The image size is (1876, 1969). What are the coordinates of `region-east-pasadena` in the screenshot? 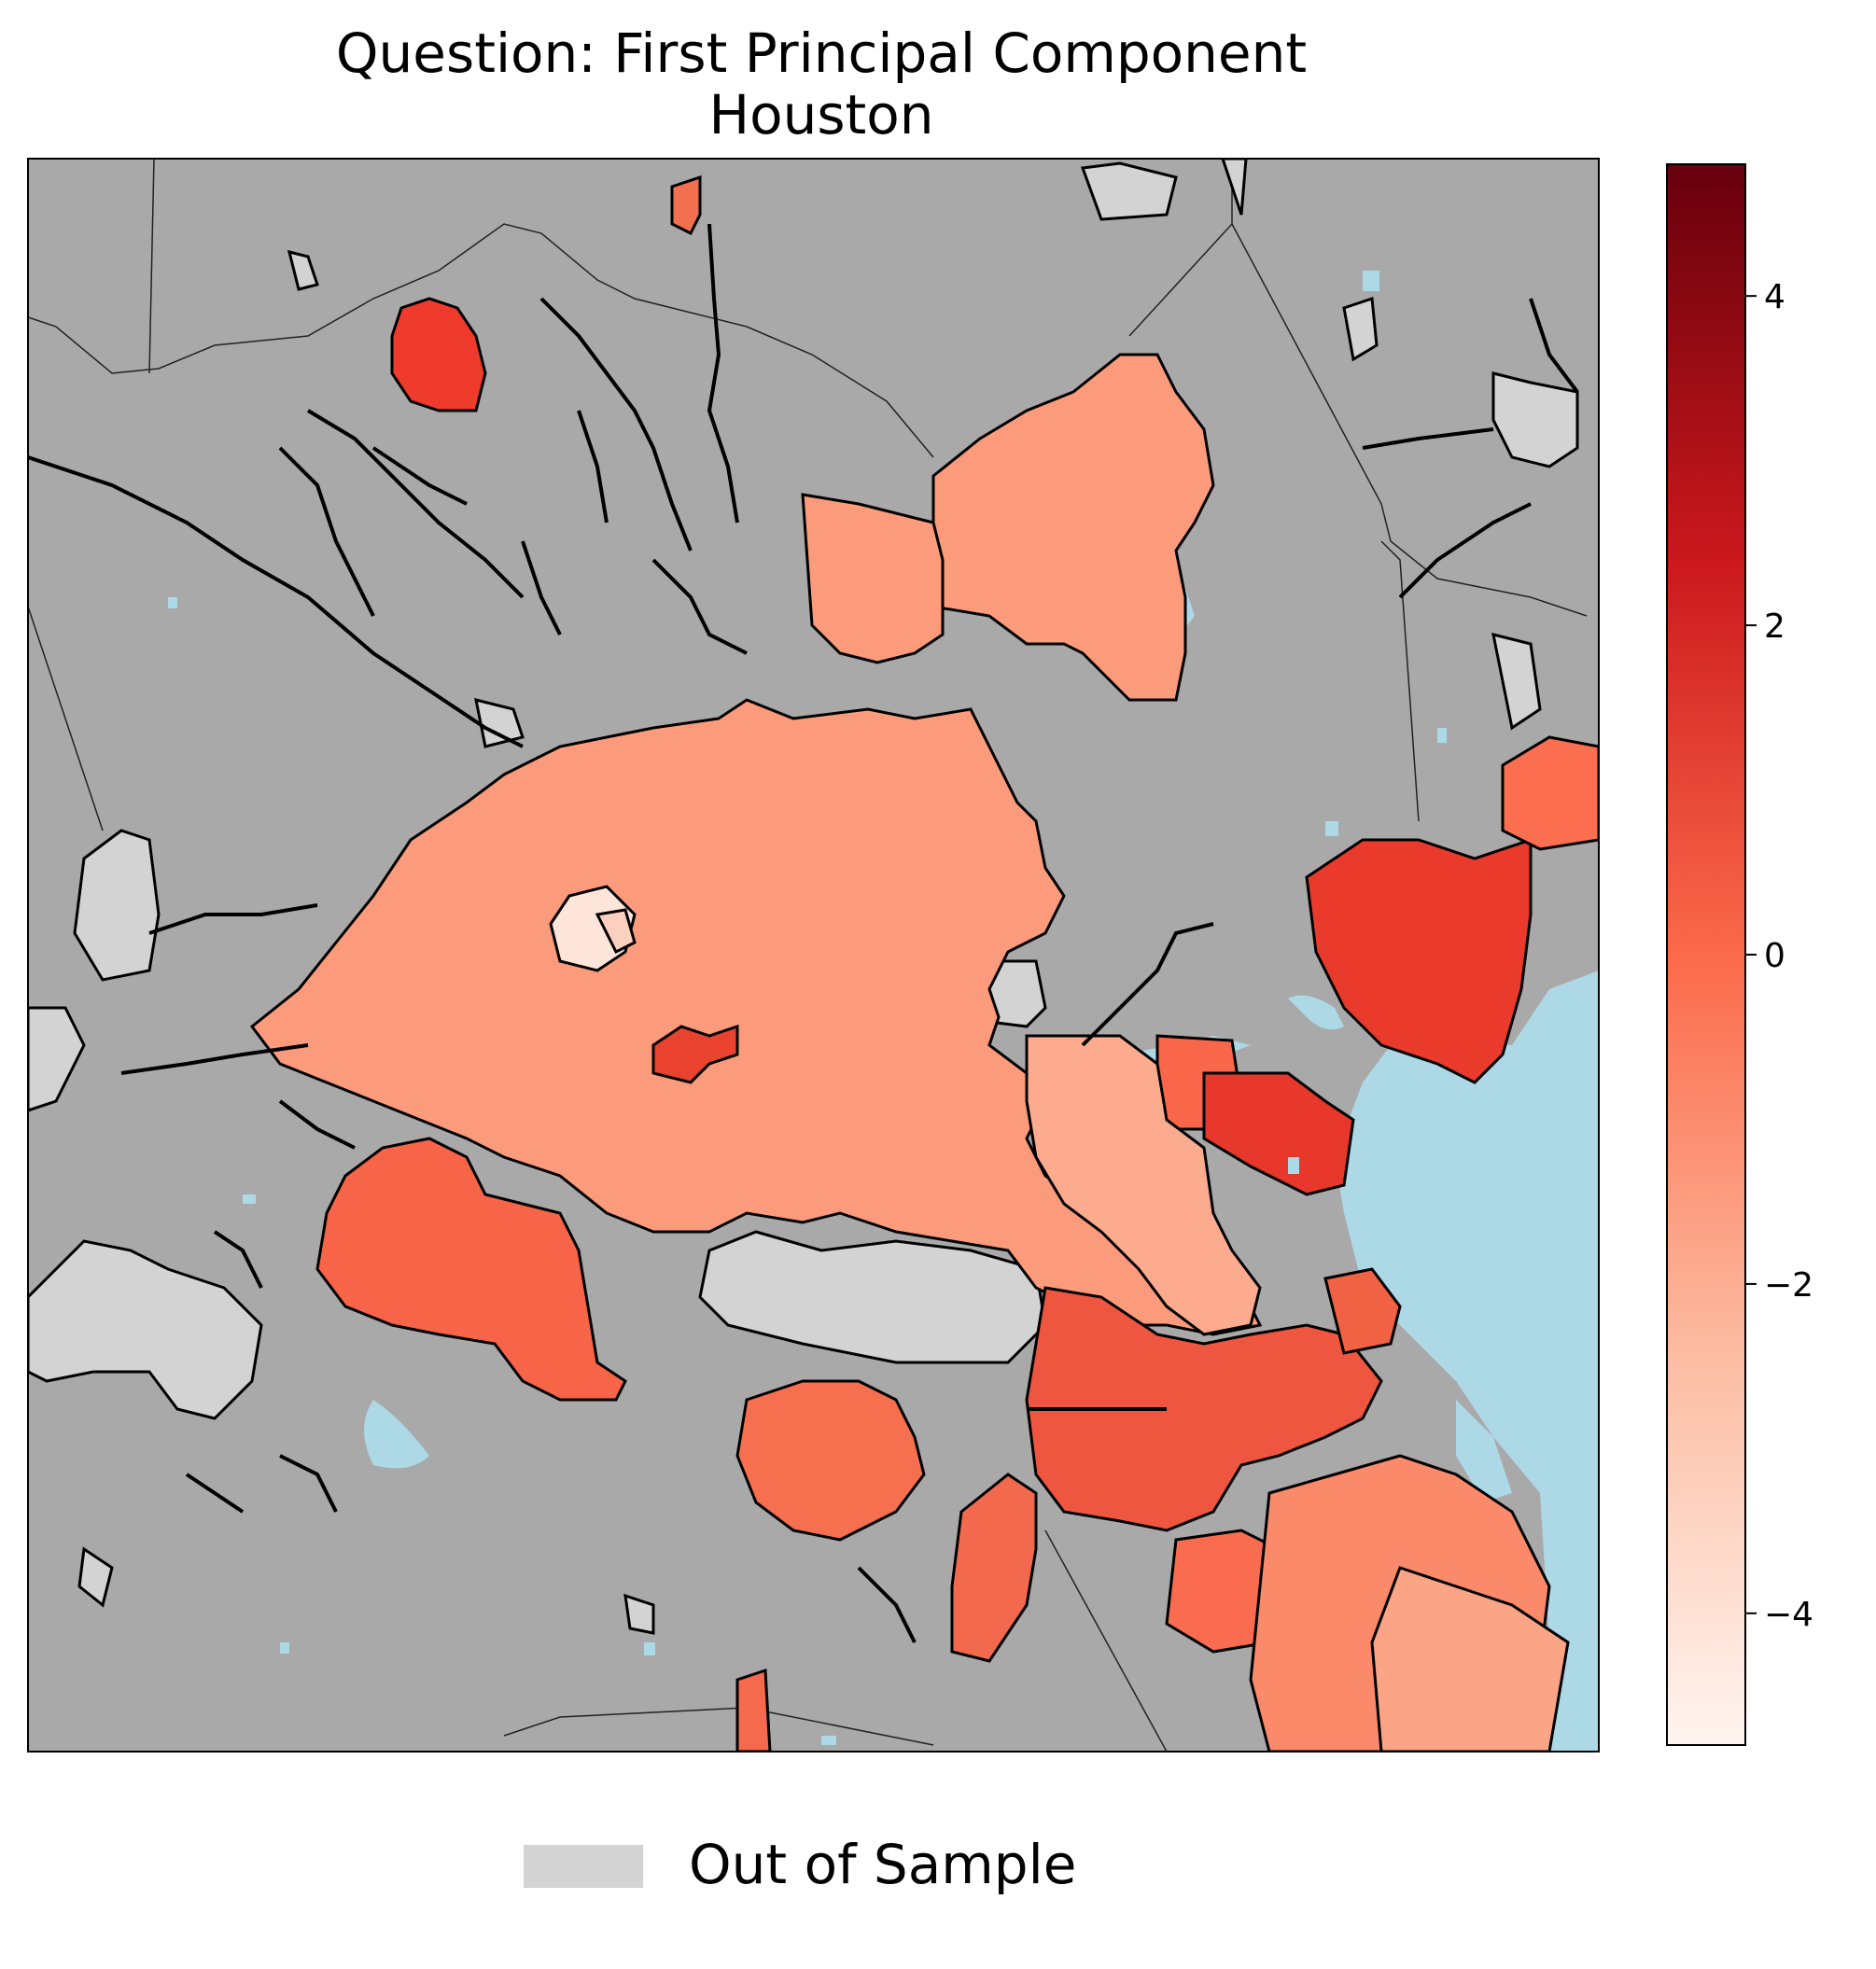 It's located at (1278, 1133).